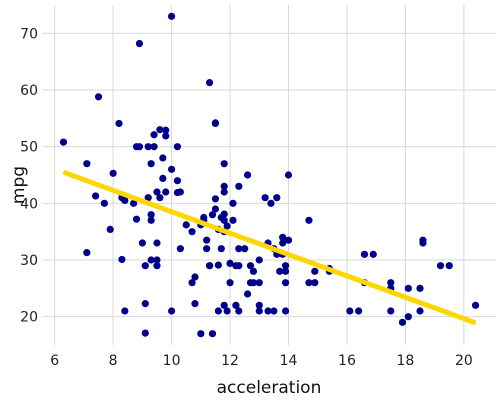 The width and height of the screenshot is (496, 403). Describe the element at coordinates (230, 361) in the screenshot. I see `x-tick-label: 12` at that location.